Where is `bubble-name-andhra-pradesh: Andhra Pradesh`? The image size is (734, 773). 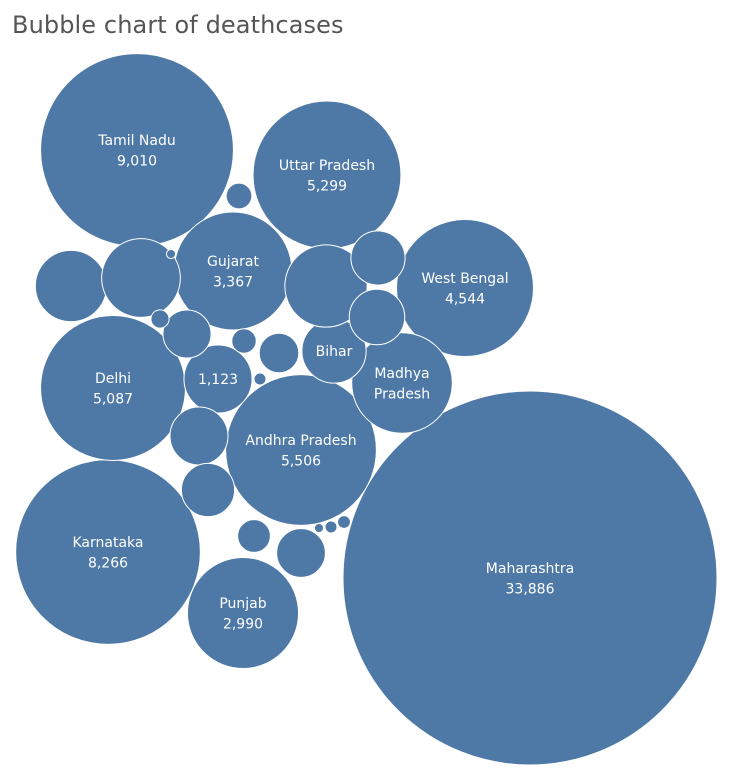
bubble-name-andhra-pradesh: Andhra Pradesh is located at coordinates (300, 441).